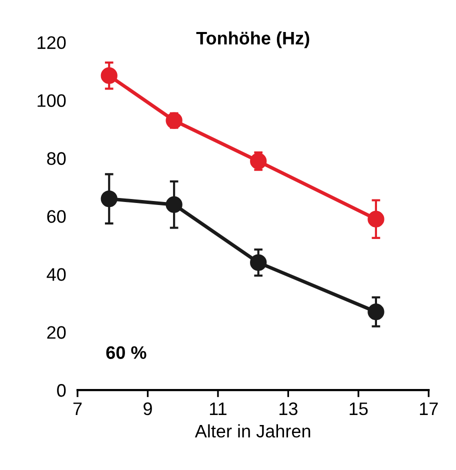 Image resolution: width=456 pixels, height=470 pixels. Describe the element at coordinates (429, 408) in the screenshot. I see `x-tick-label: 17` at that location.